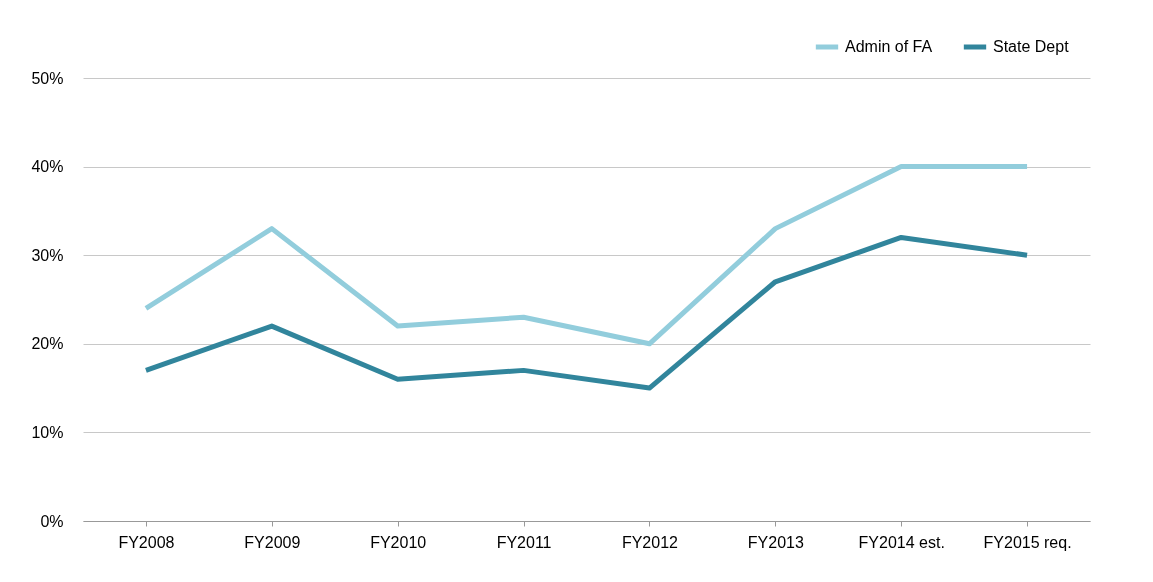  Describe the element at coordinates (775, 542) in the screenshot. I see `x-tick-label: FY2013` at that location.